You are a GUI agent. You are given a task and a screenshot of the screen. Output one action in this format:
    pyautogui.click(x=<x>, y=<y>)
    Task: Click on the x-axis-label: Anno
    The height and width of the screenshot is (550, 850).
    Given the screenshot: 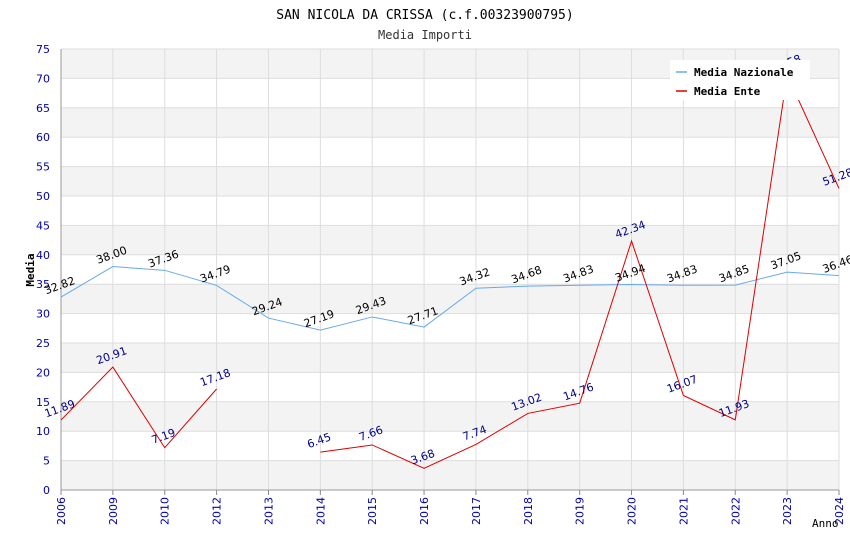 What is the action you would take?
    pyautogui.click(x=825, y=523)
    